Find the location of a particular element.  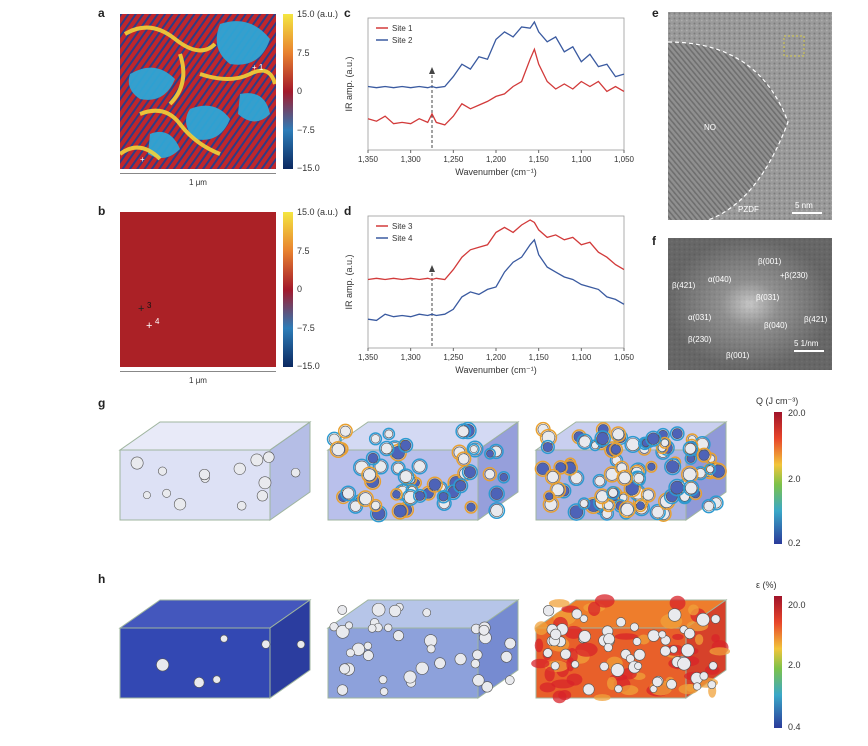

svg-text: + 1 is located at coordinates (258, 67).